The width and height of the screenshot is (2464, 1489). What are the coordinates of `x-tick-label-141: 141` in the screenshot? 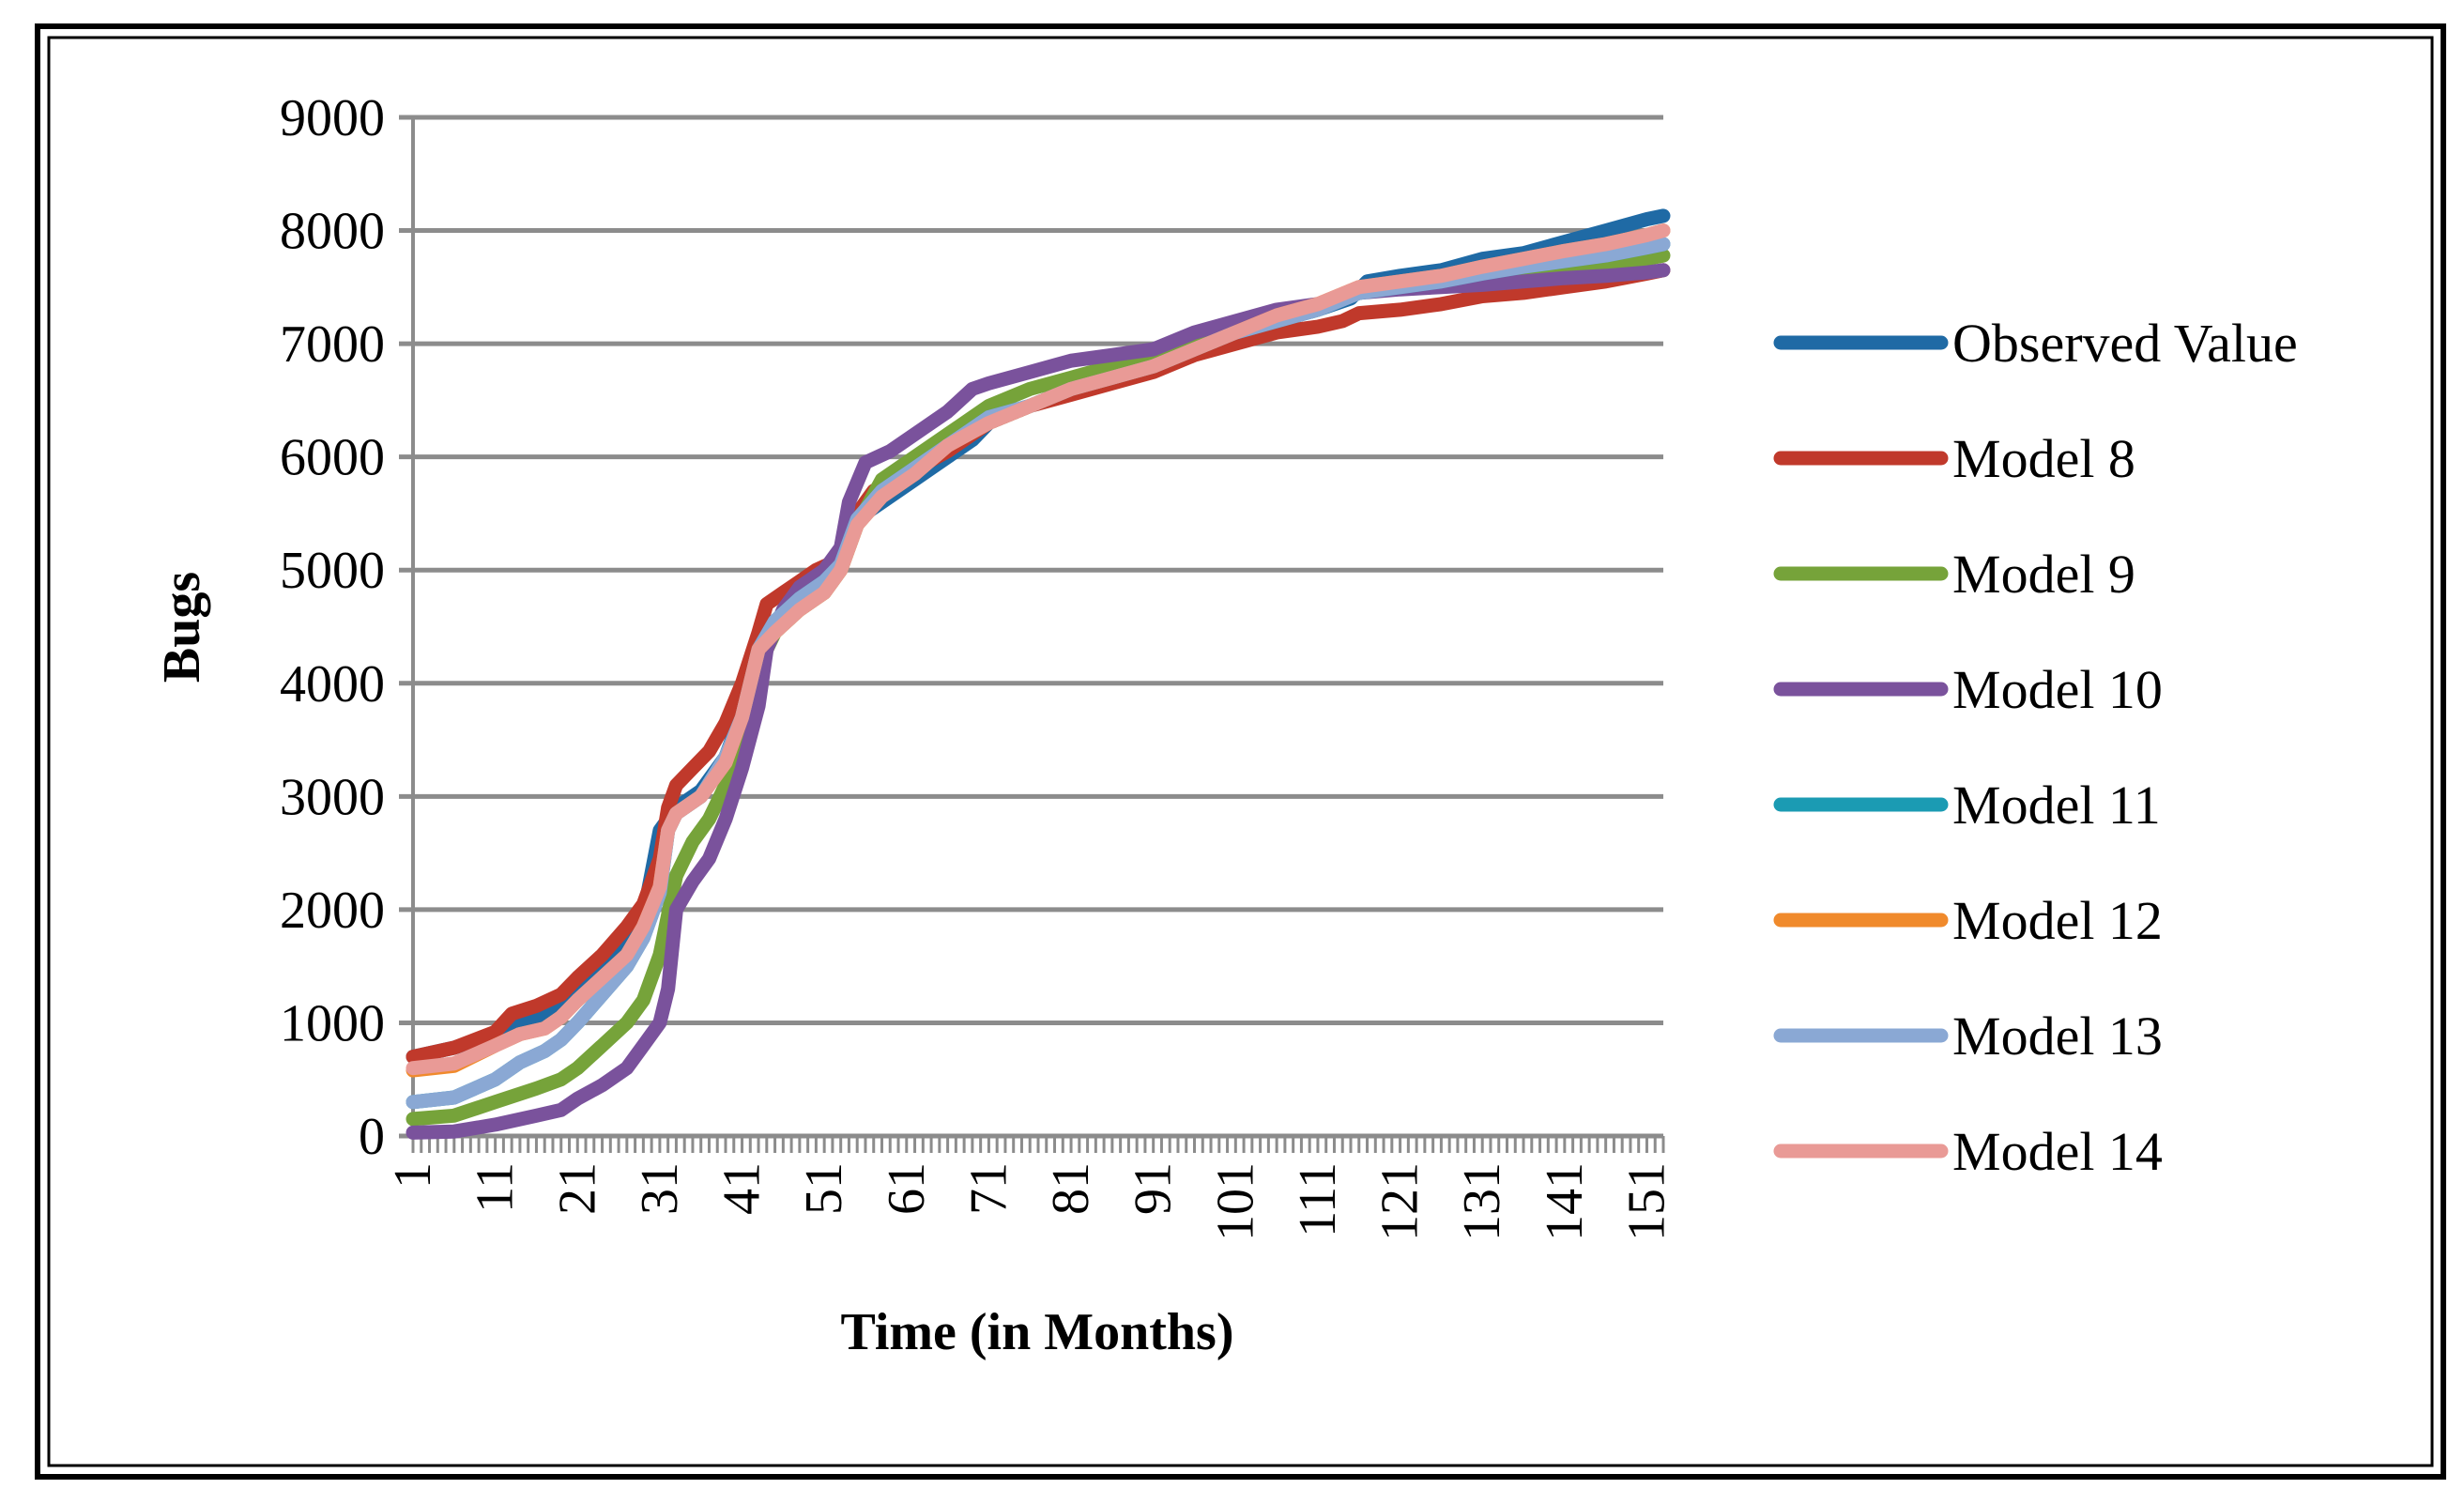 It's located at (1565, 1201).